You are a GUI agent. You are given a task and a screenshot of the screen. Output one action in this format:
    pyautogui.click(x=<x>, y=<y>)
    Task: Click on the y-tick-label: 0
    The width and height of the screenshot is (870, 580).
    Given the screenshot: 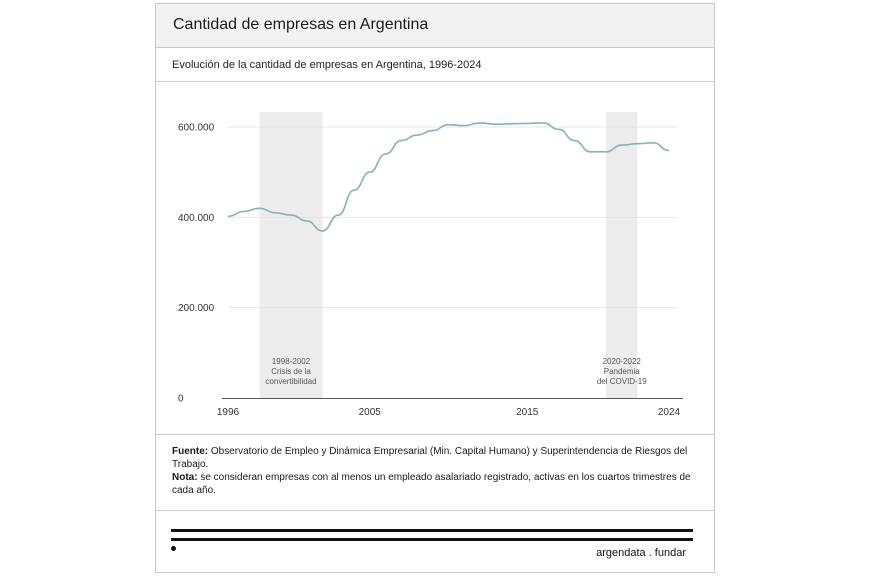 What is the action you would take?
    pyautogui.click(x=181, y=399)
    